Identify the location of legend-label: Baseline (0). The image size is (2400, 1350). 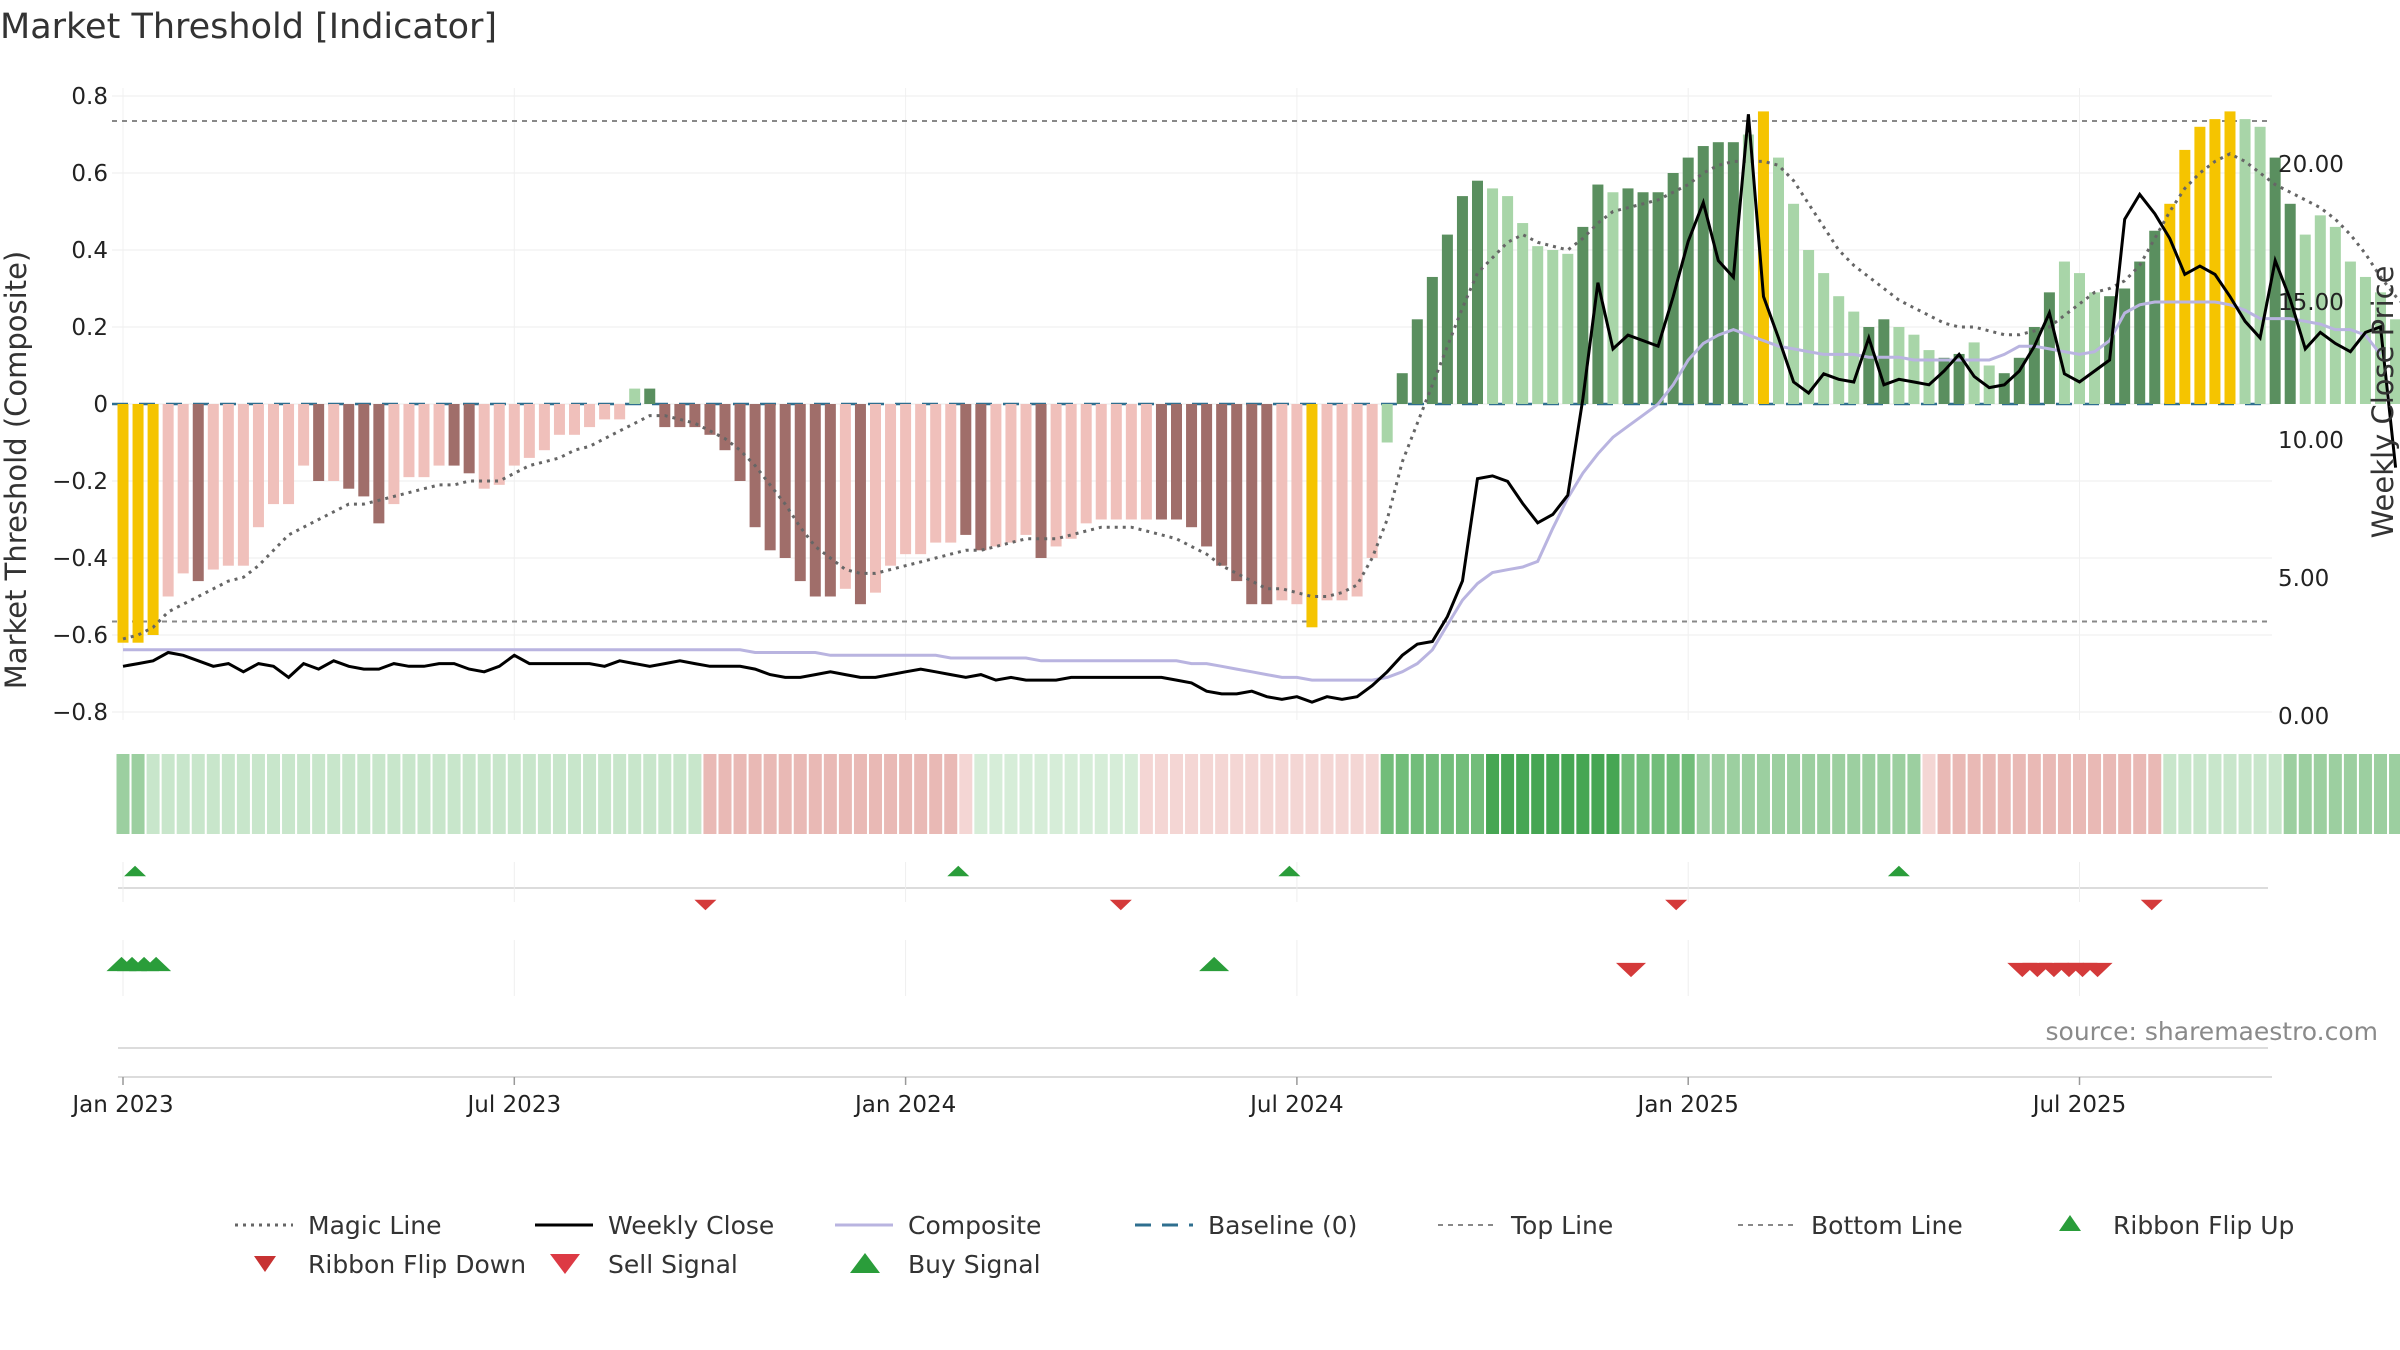
(1282, 1225).